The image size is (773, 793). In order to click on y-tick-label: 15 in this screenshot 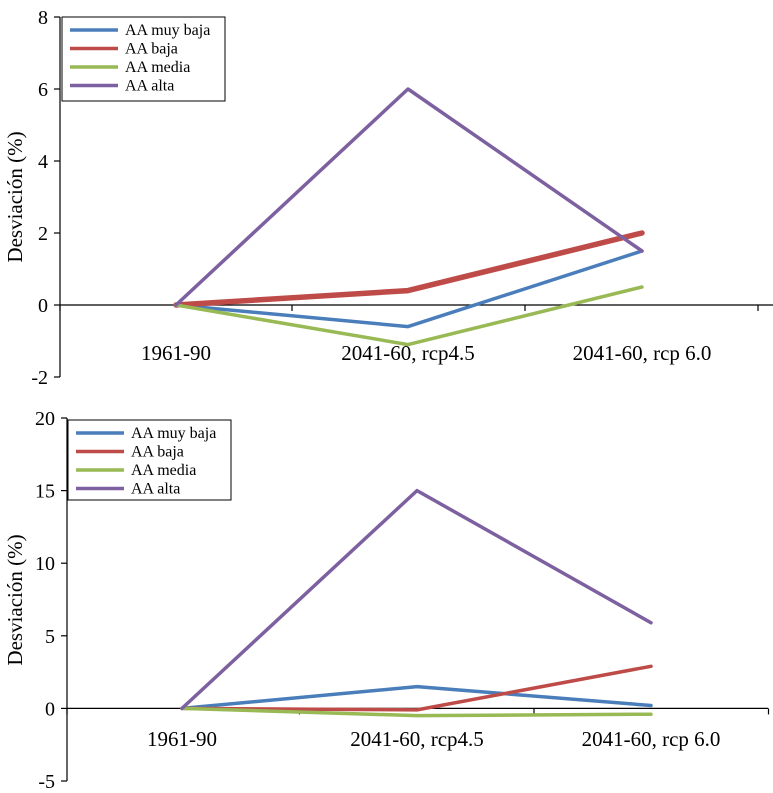, I will do `click(45, 492)`.